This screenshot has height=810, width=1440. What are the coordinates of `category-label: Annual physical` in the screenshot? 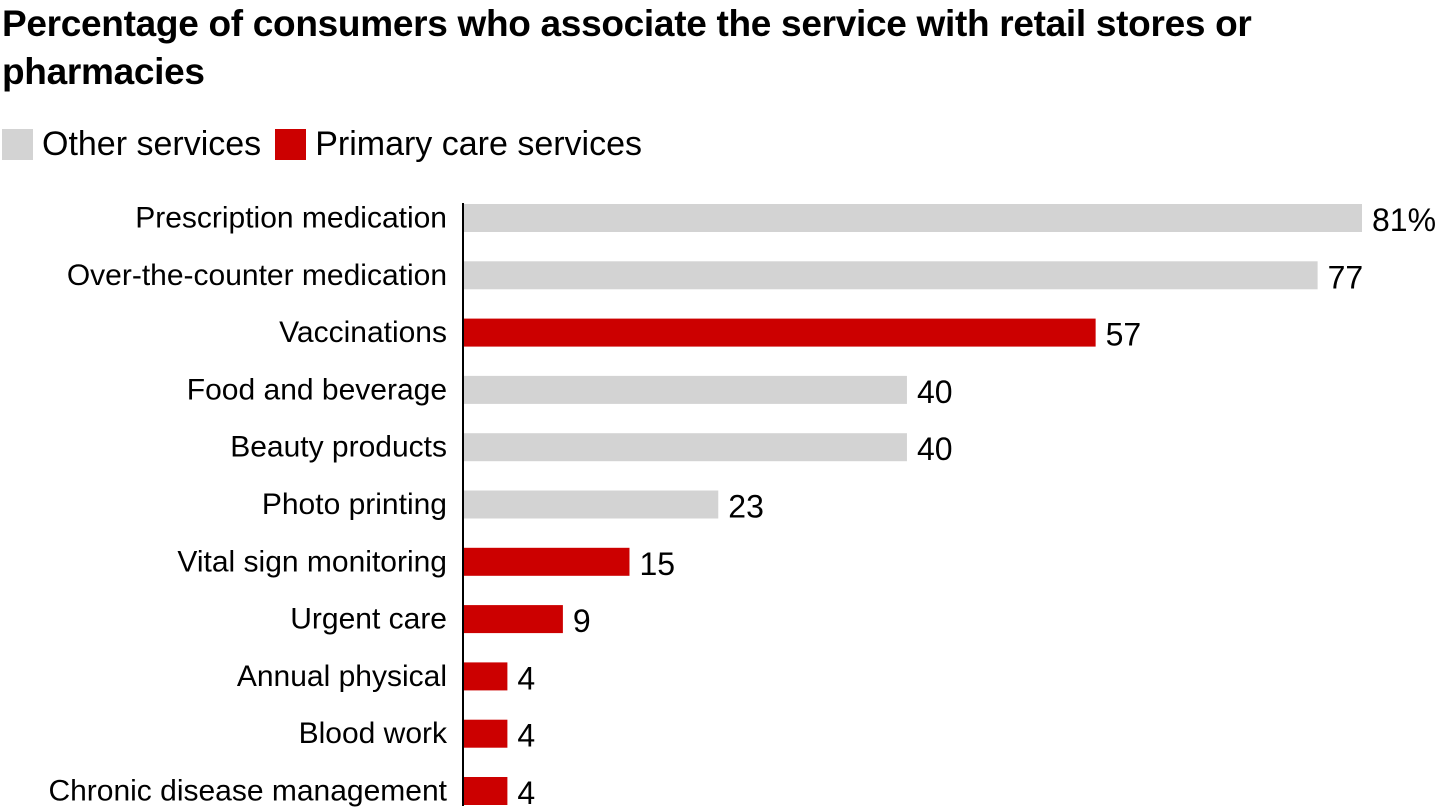 It's located at (342, 676).